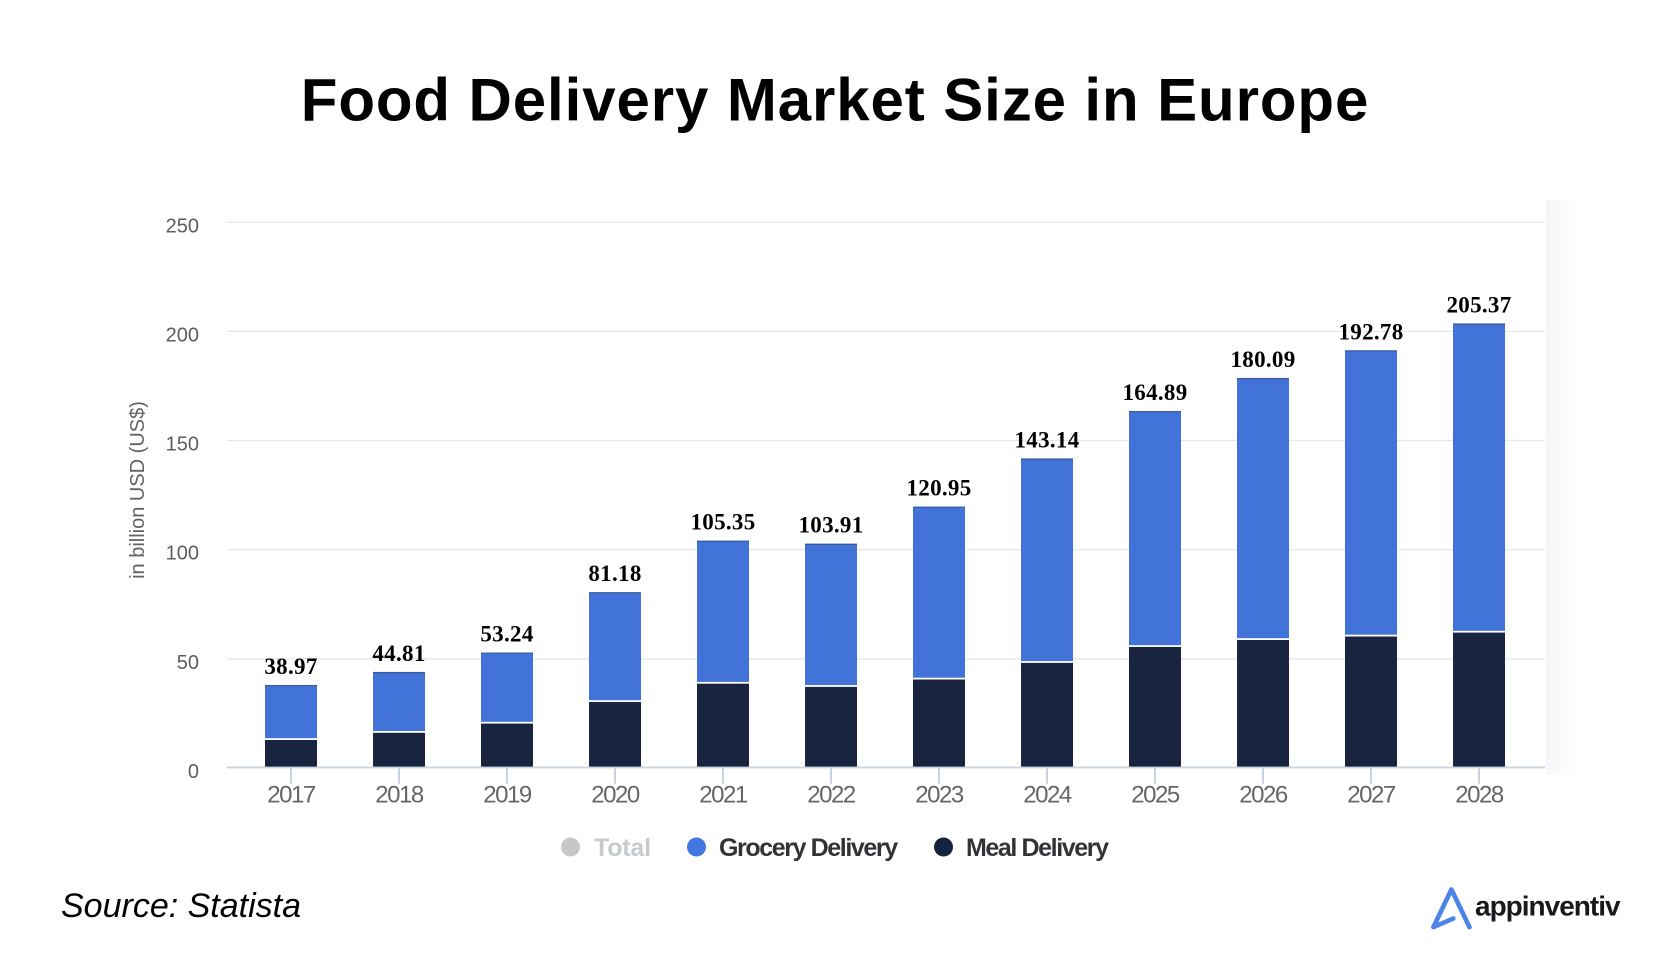 This screenshot has height=965, width=1668. Describe the element at coordinates (290, 666) in the screenshot. I see `svg-text: 38.97` at that location.